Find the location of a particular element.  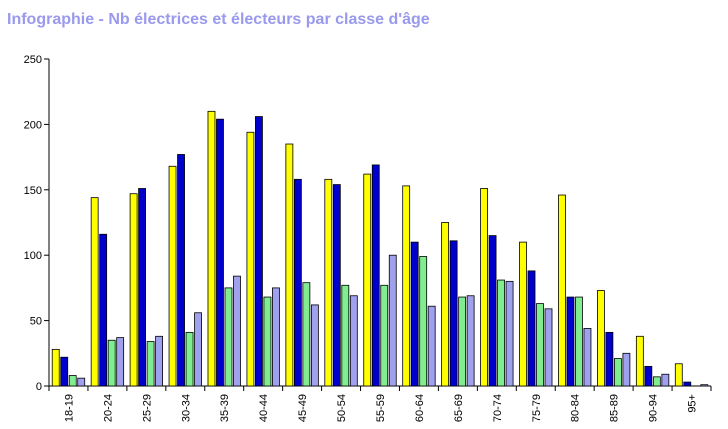

x-tick-label: 45-49 is located at coordinates (303, 408).